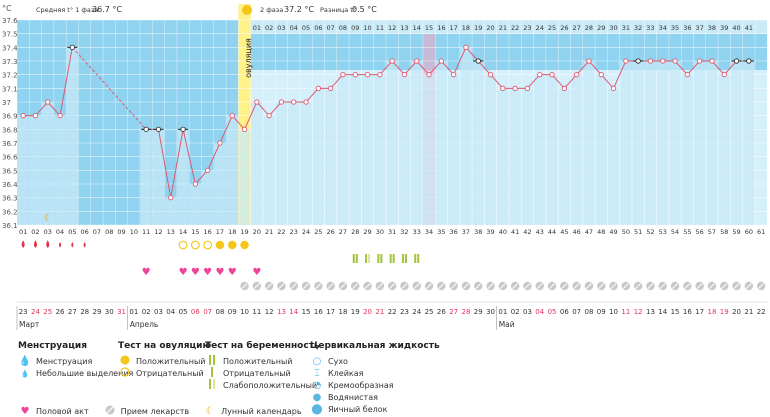 Image resolution: width=770 pixels, height=417 pixels. Describe the element at coordinates (613, 28) in the screenshot. I see `phase2-day-label: 30` at that location.